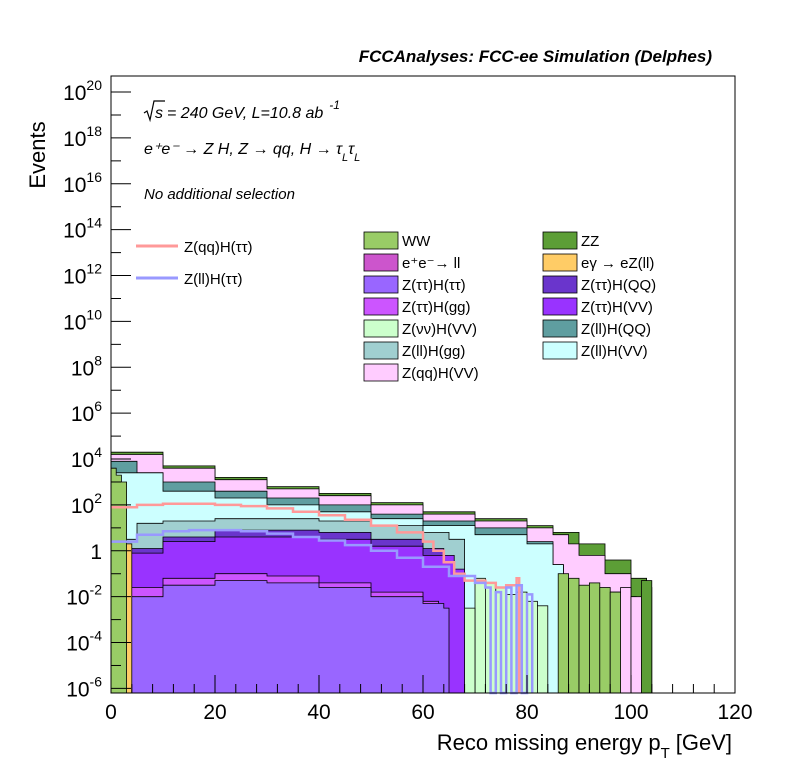 The width and height of the screenshot is (796, 772). Describe the element at coordinates (111, 712) in the screenshot. I see `x-tick-label: 0` at that location.